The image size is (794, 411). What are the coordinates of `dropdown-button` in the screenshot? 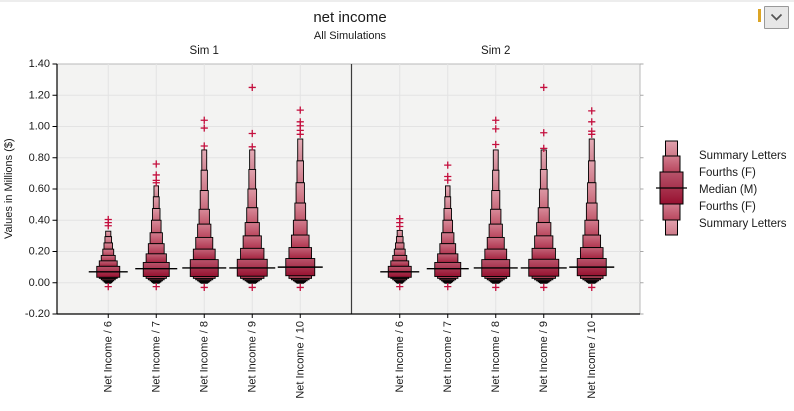 It's located at (776, 17).